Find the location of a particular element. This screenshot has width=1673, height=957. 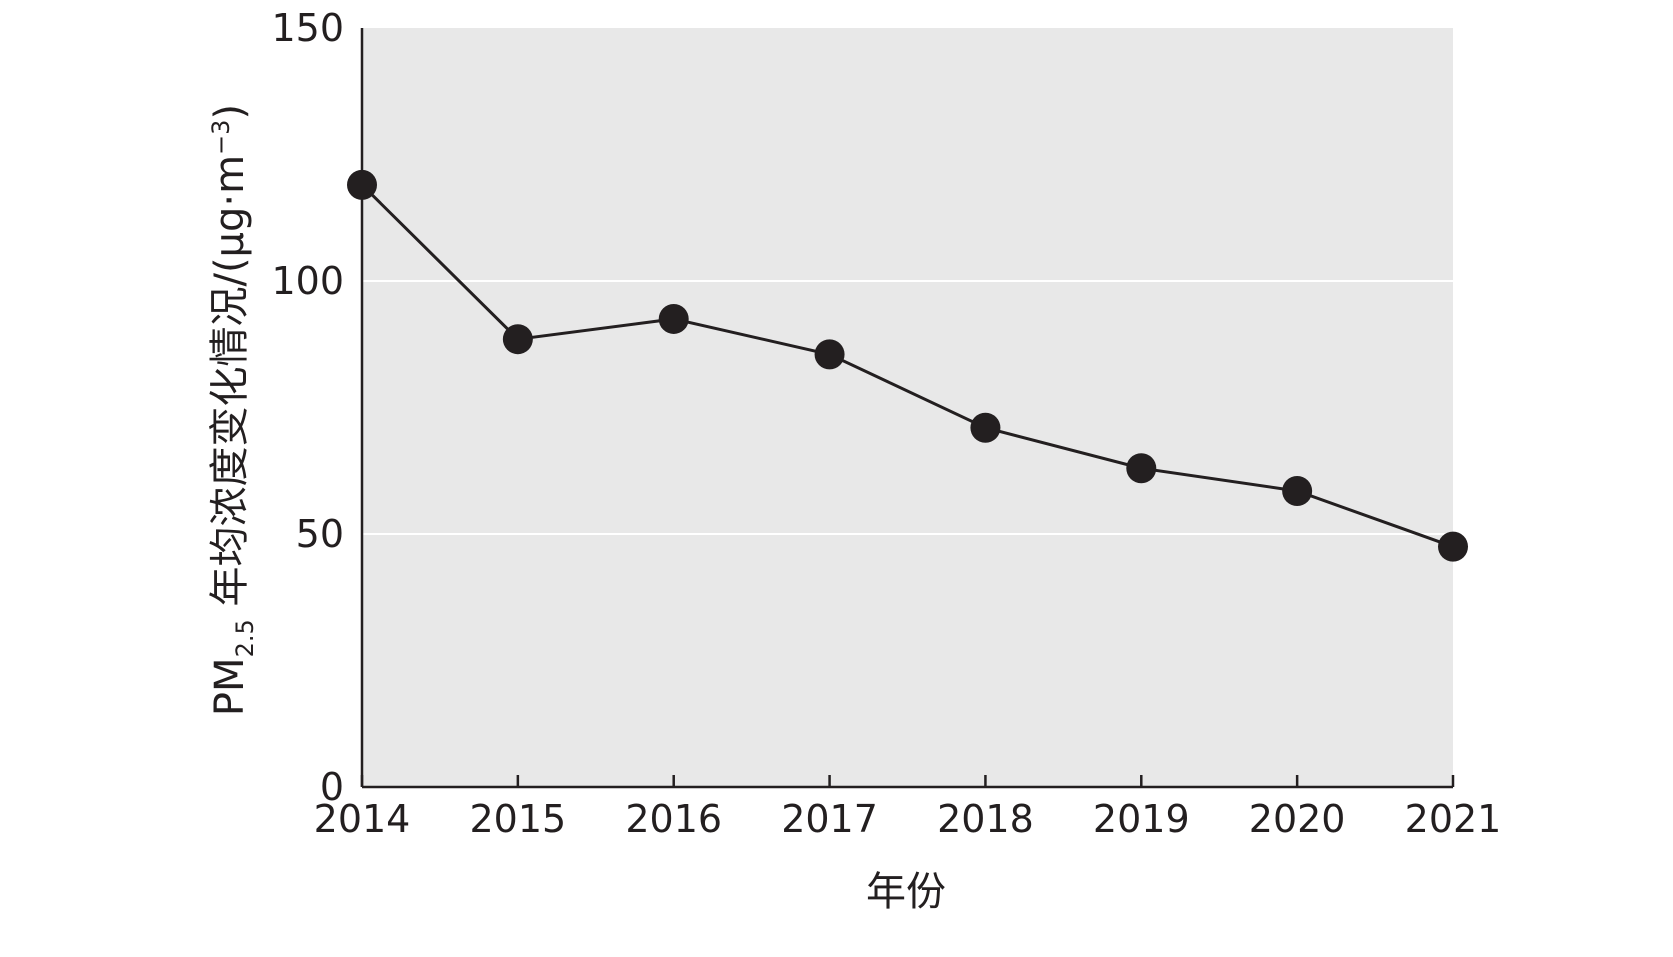

x-tick-label: 2017 is located at coordinates (829, 819).